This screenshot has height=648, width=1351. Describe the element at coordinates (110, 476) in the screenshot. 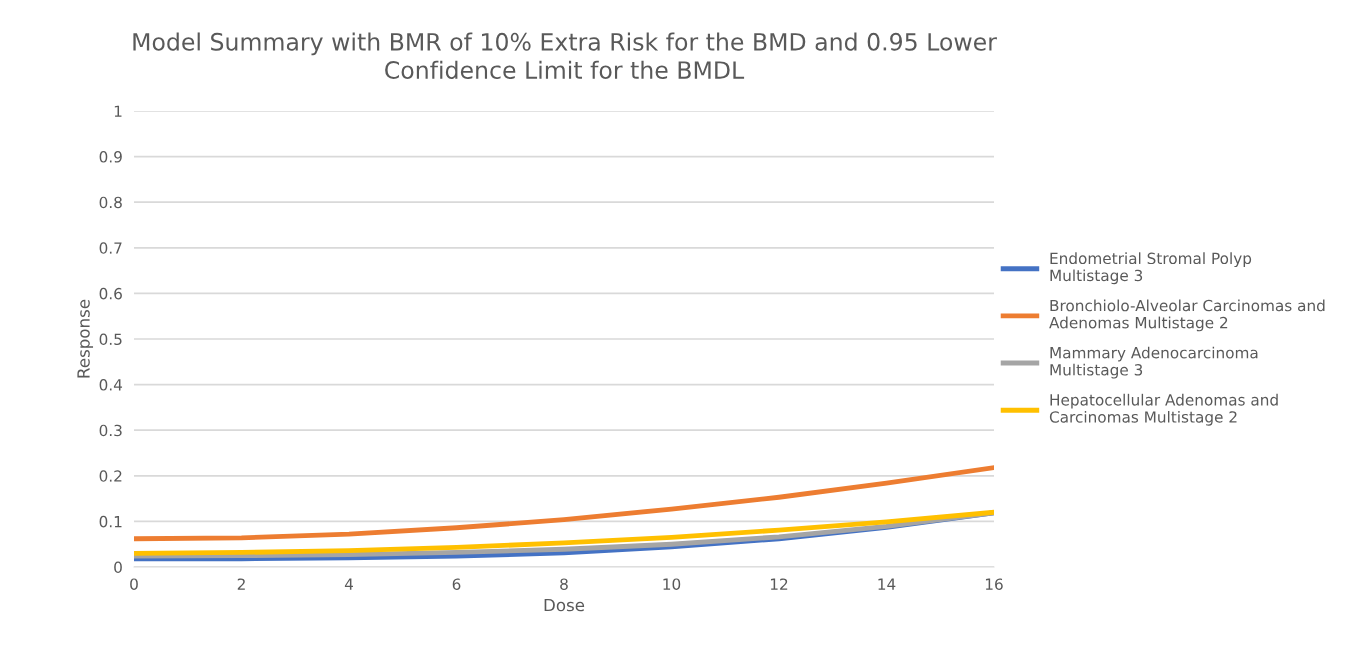

I see `y-tick-label: 0.2` at that location.